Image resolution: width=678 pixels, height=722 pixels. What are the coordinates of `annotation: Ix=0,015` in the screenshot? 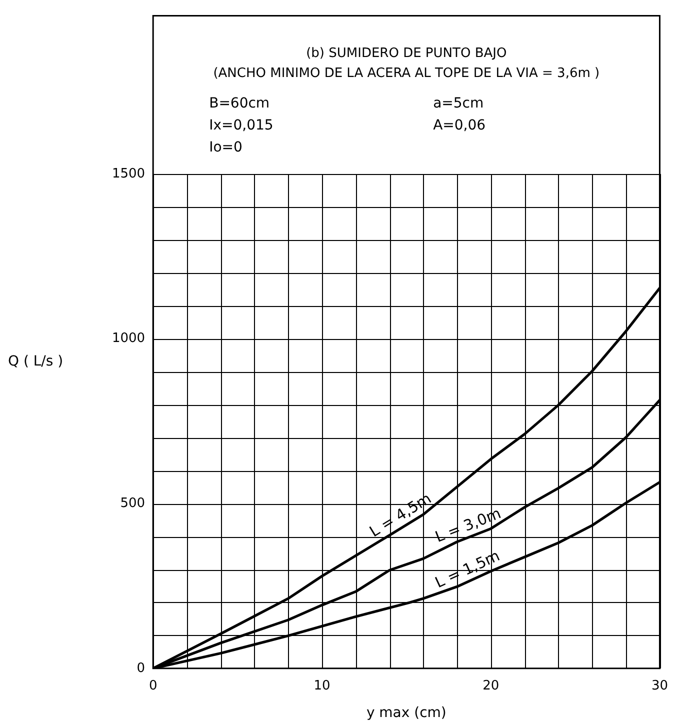 It's located at (241, 125).